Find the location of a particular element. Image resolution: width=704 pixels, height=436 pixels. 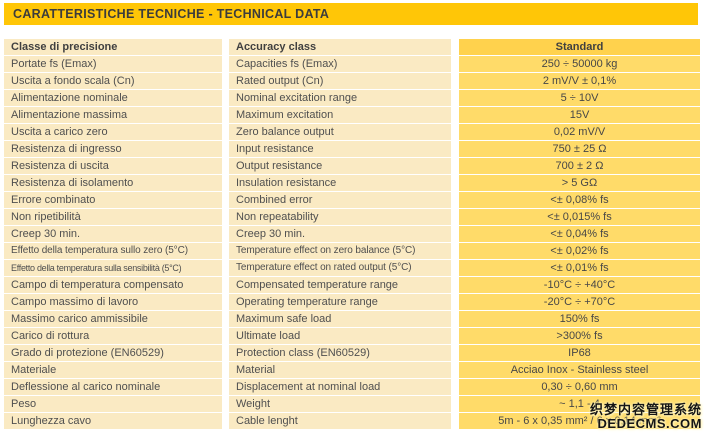

label-english-cell: Cable lenght is located at coordinates (340, 421).